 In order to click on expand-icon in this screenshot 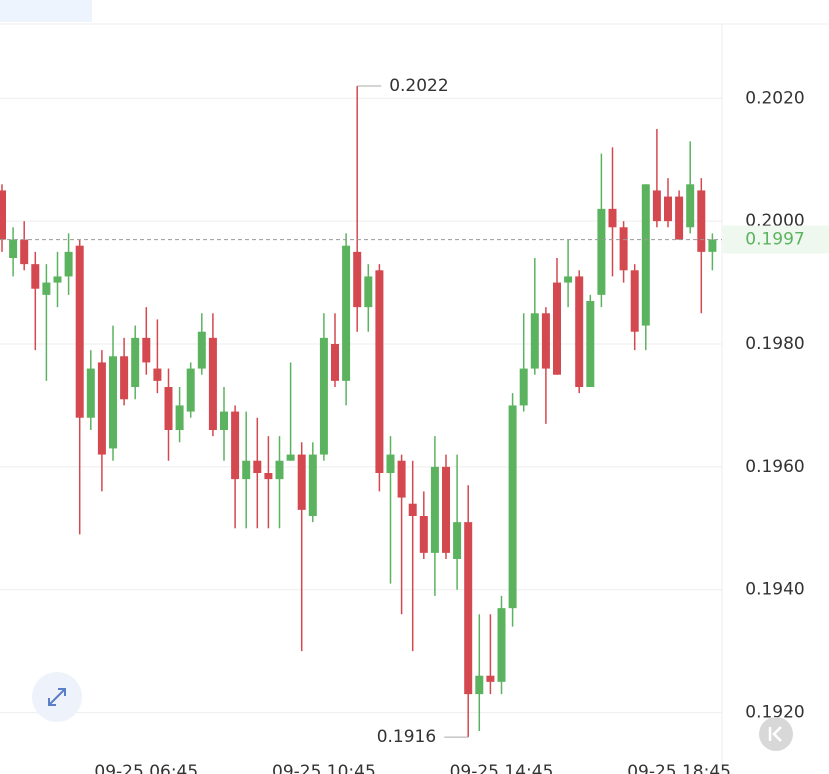, I will do `click(57, 697)`.